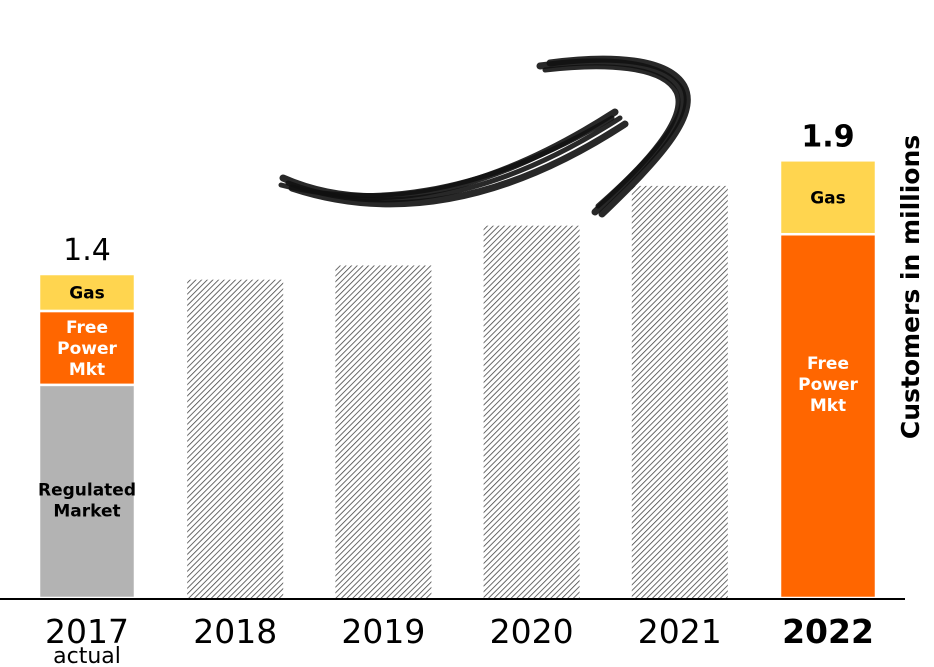 Image resolution: width=934 pixels, height=667 pixels. Describe the element at coordinates (87, 655) in the screenshot. I see `category-sublabel-2017: actual` at that location.